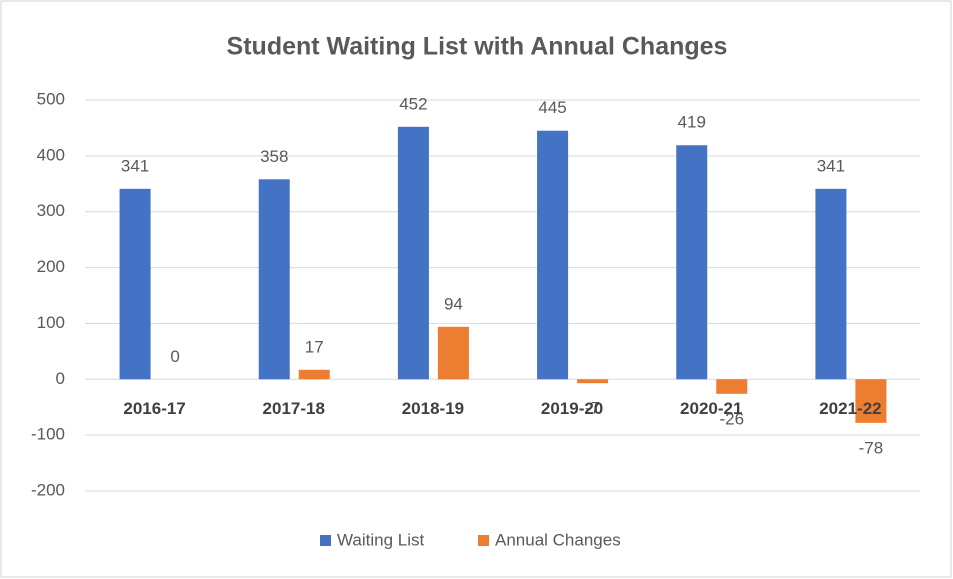  I want to click on y-tick-label: 100, so click(51, 322).